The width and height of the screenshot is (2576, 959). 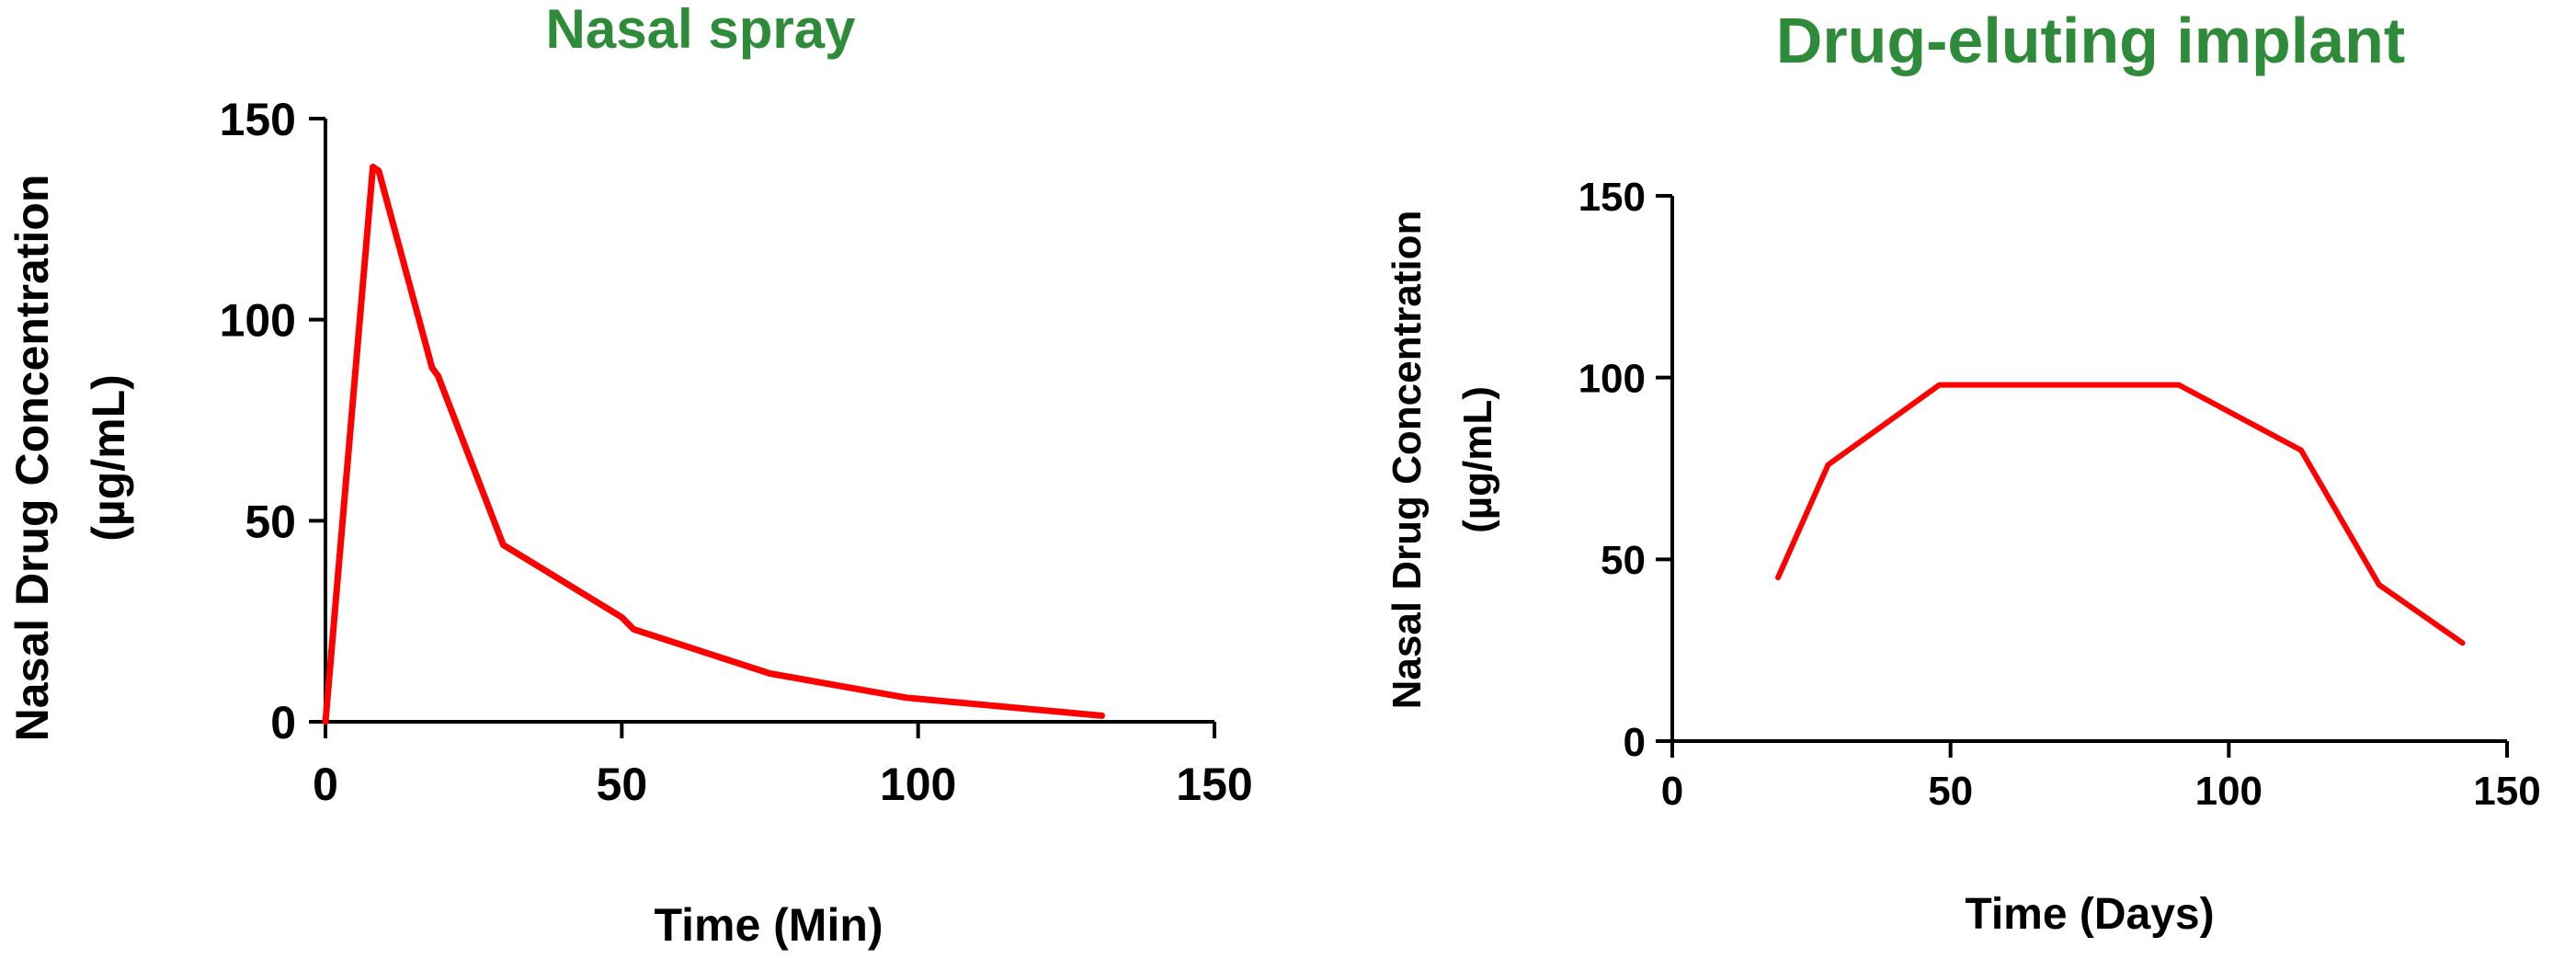 I want to click on x-axis-label: Time (Min), so click(x=768, y=925).